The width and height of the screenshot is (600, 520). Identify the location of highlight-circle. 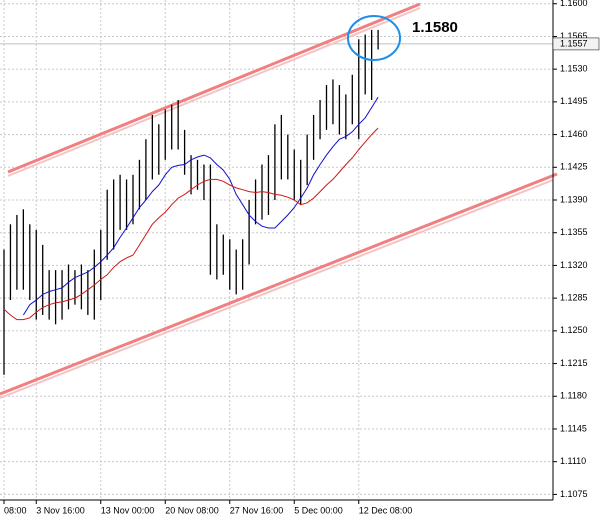
(374, 38).